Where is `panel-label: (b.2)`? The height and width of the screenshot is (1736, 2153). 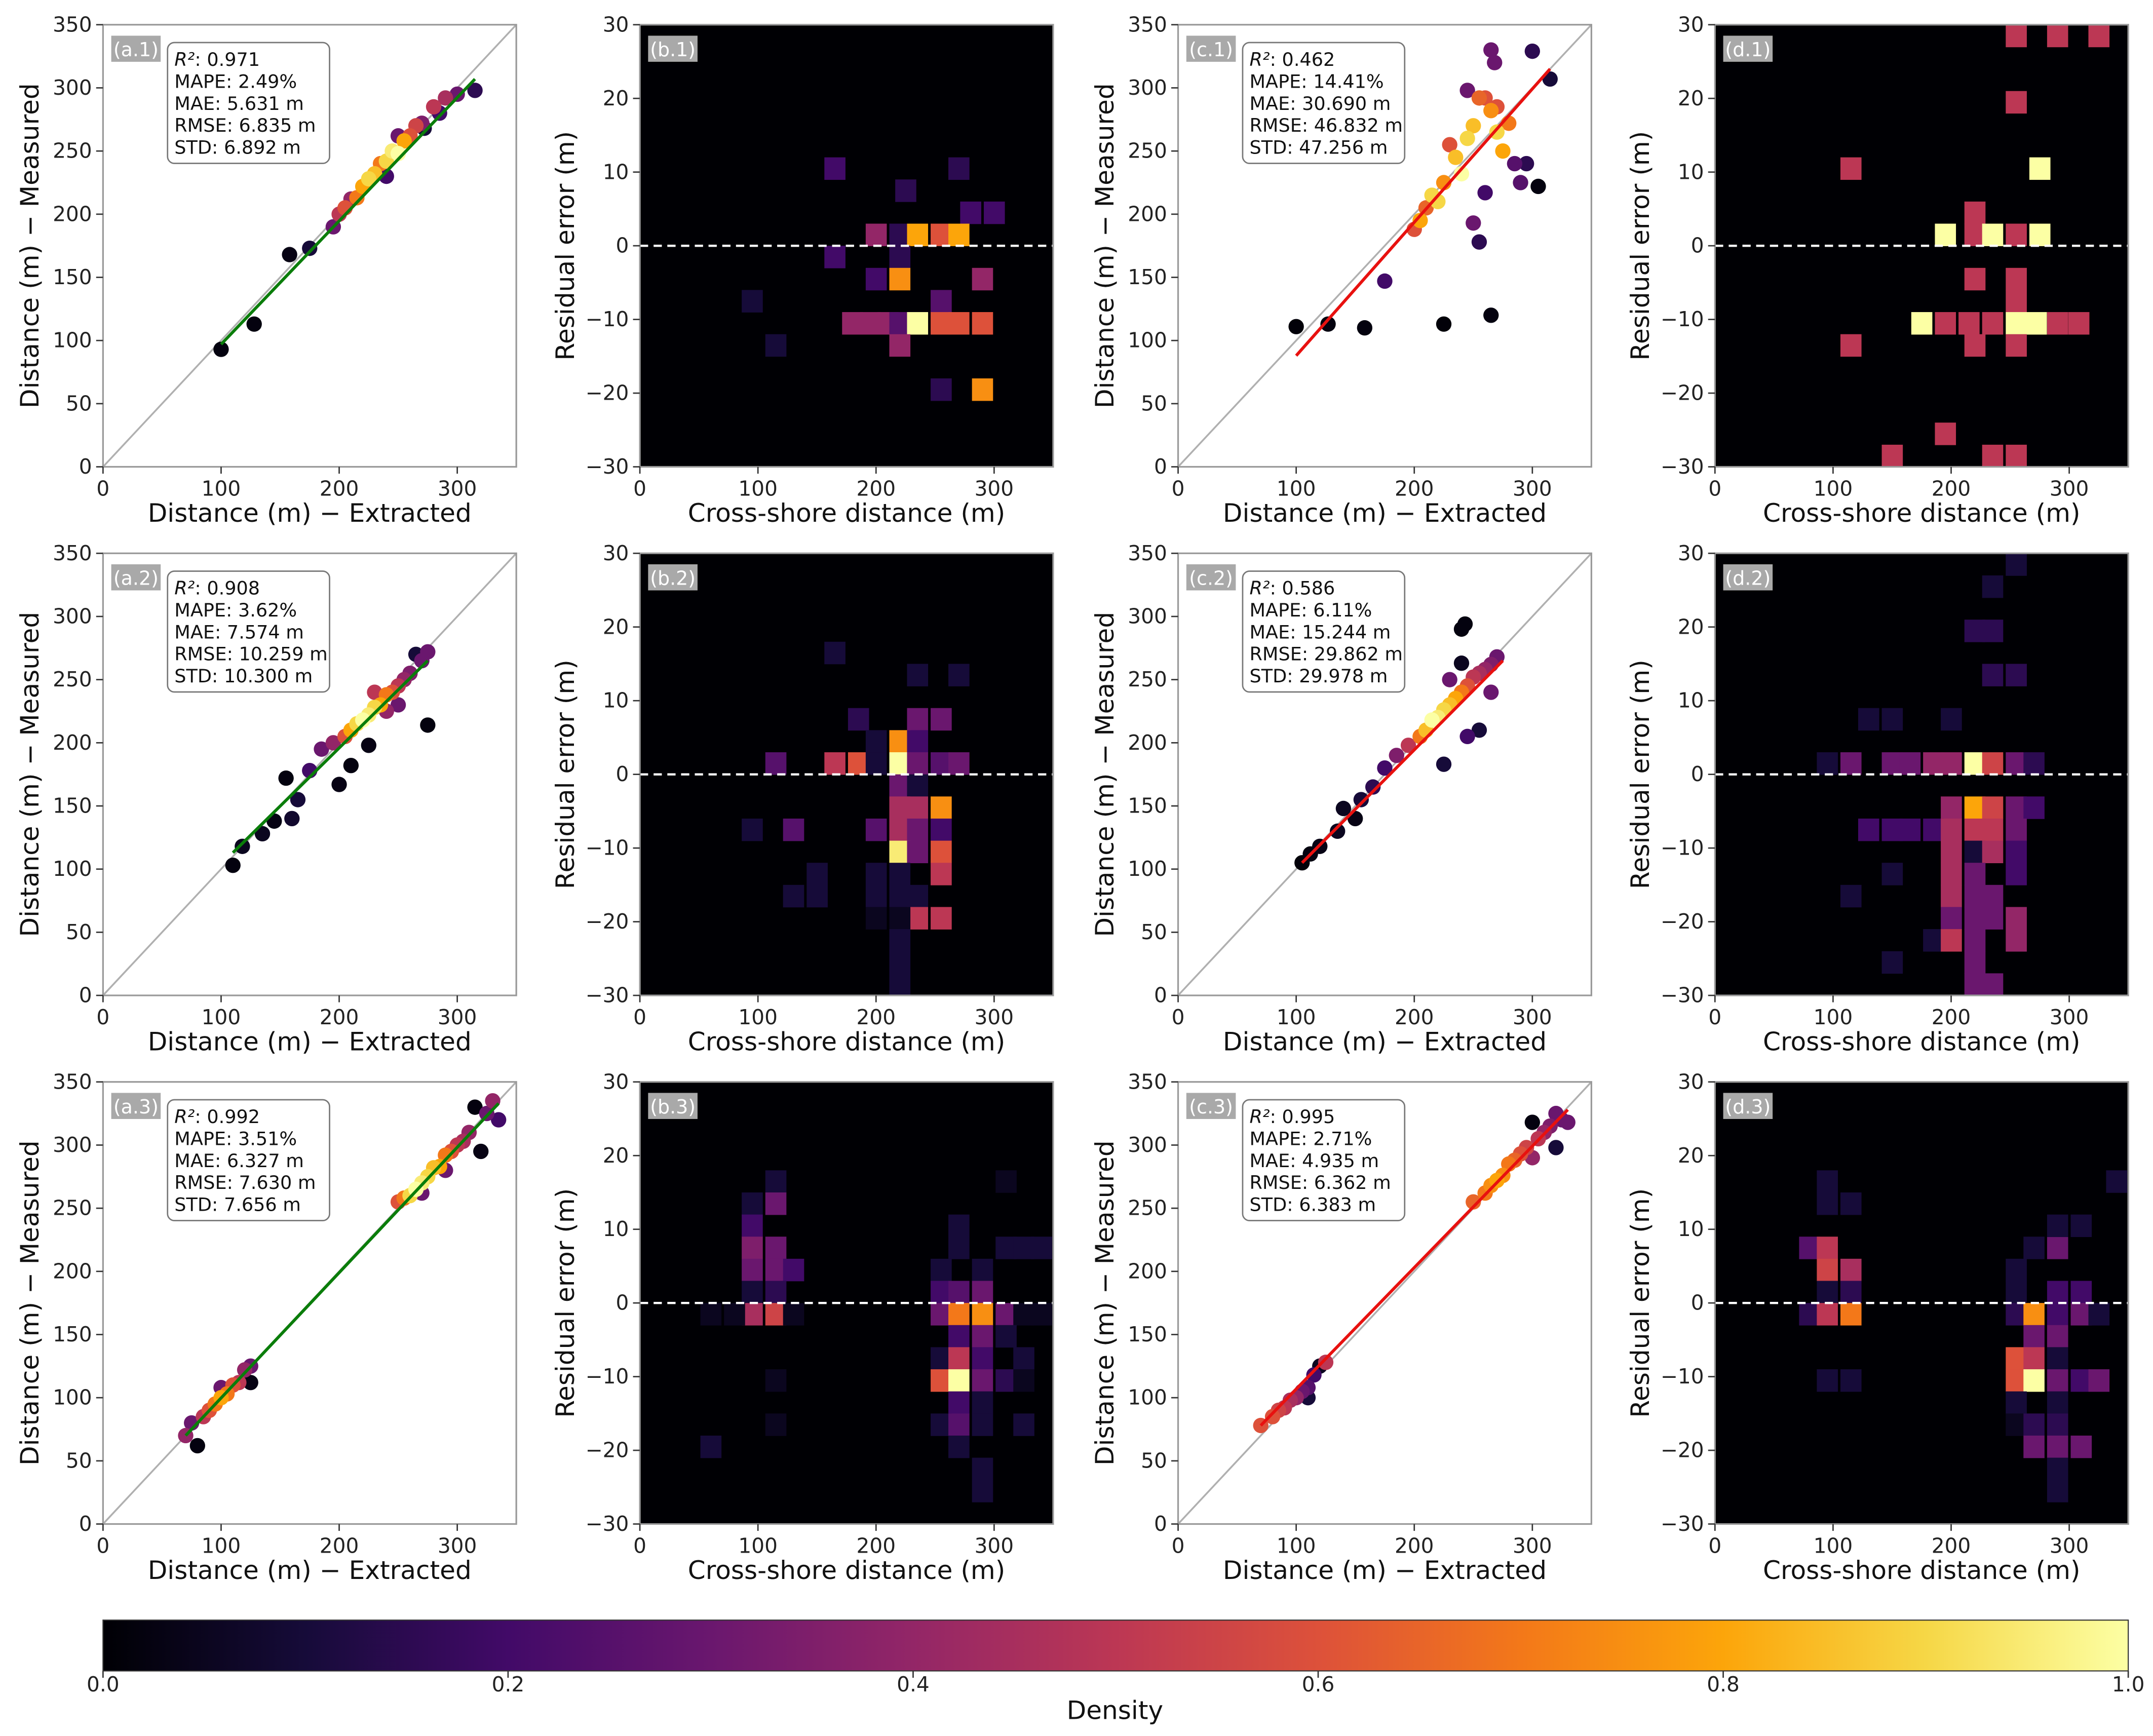
panel-label: (b.2) is located at coordinates (673, 577).